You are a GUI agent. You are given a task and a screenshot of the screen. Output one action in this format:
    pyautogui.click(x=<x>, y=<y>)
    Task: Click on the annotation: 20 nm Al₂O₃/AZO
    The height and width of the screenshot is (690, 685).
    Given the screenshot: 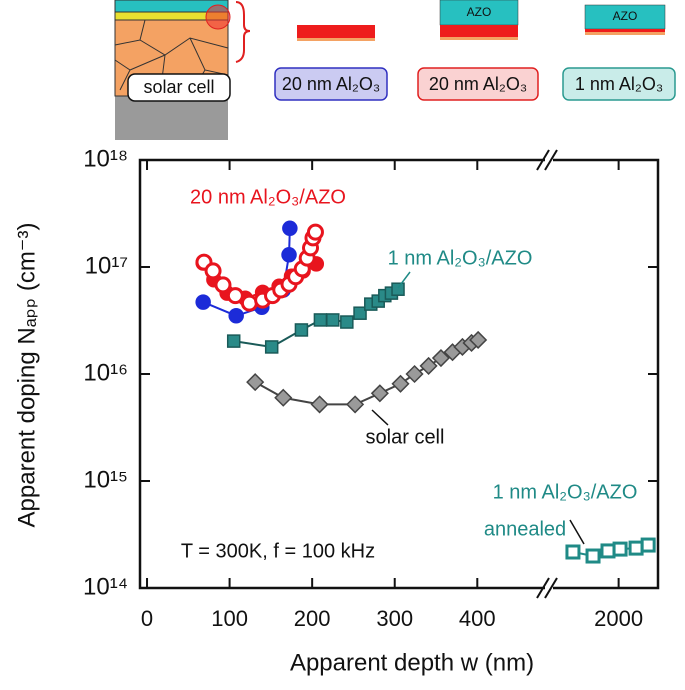 What is the action you would take?
    pyautogui.click(x=268, y=197)
    